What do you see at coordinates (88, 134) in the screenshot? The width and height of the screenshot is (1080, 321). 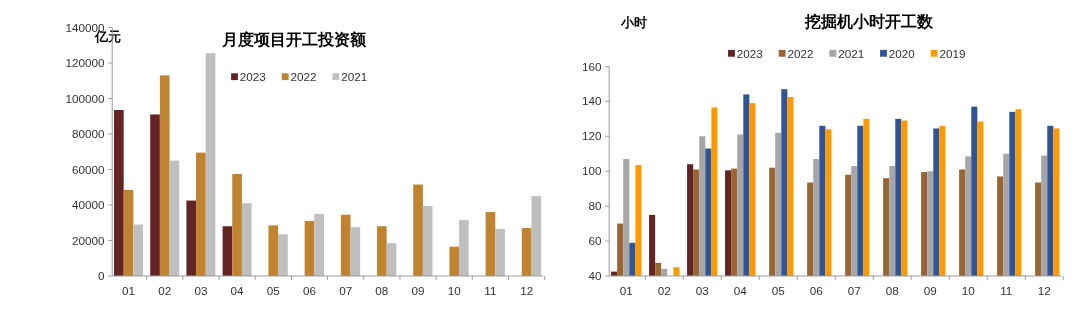 I see `y-tick-label: 80000` at bounding box center [88, 134].